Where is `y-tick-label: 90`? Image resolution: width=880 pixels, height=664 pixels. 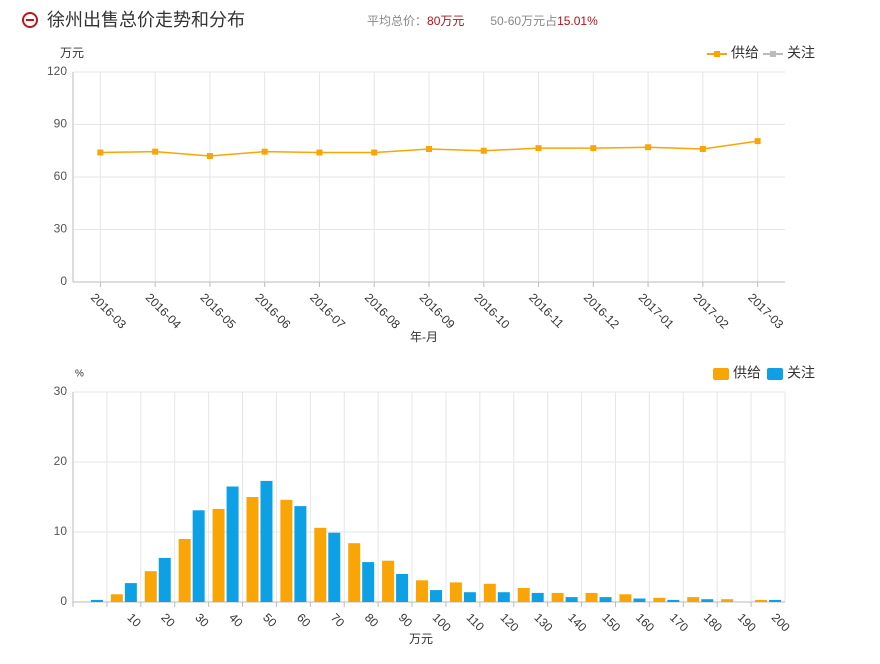 y-tick-label: 90 is located at coordinates (61, 124).